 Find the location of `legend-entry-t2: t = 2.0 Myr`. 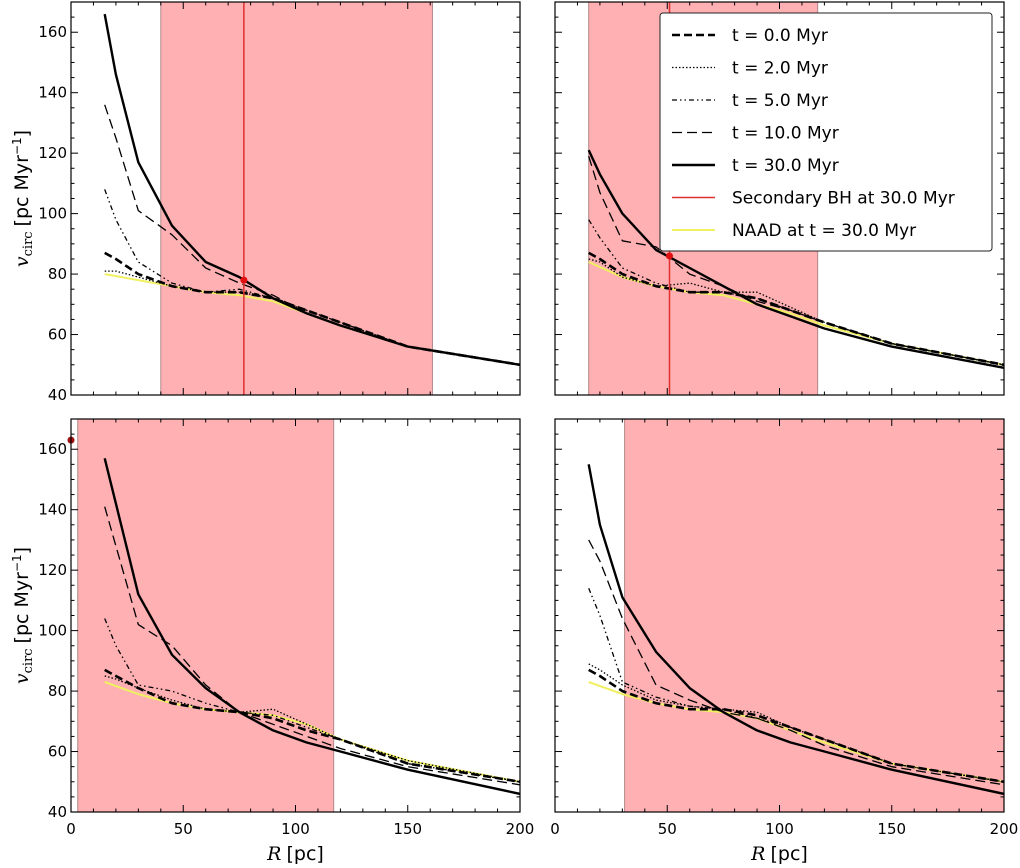

legend-entry-t2: t = 2.0 Myr is located at coordinates (750, 69).